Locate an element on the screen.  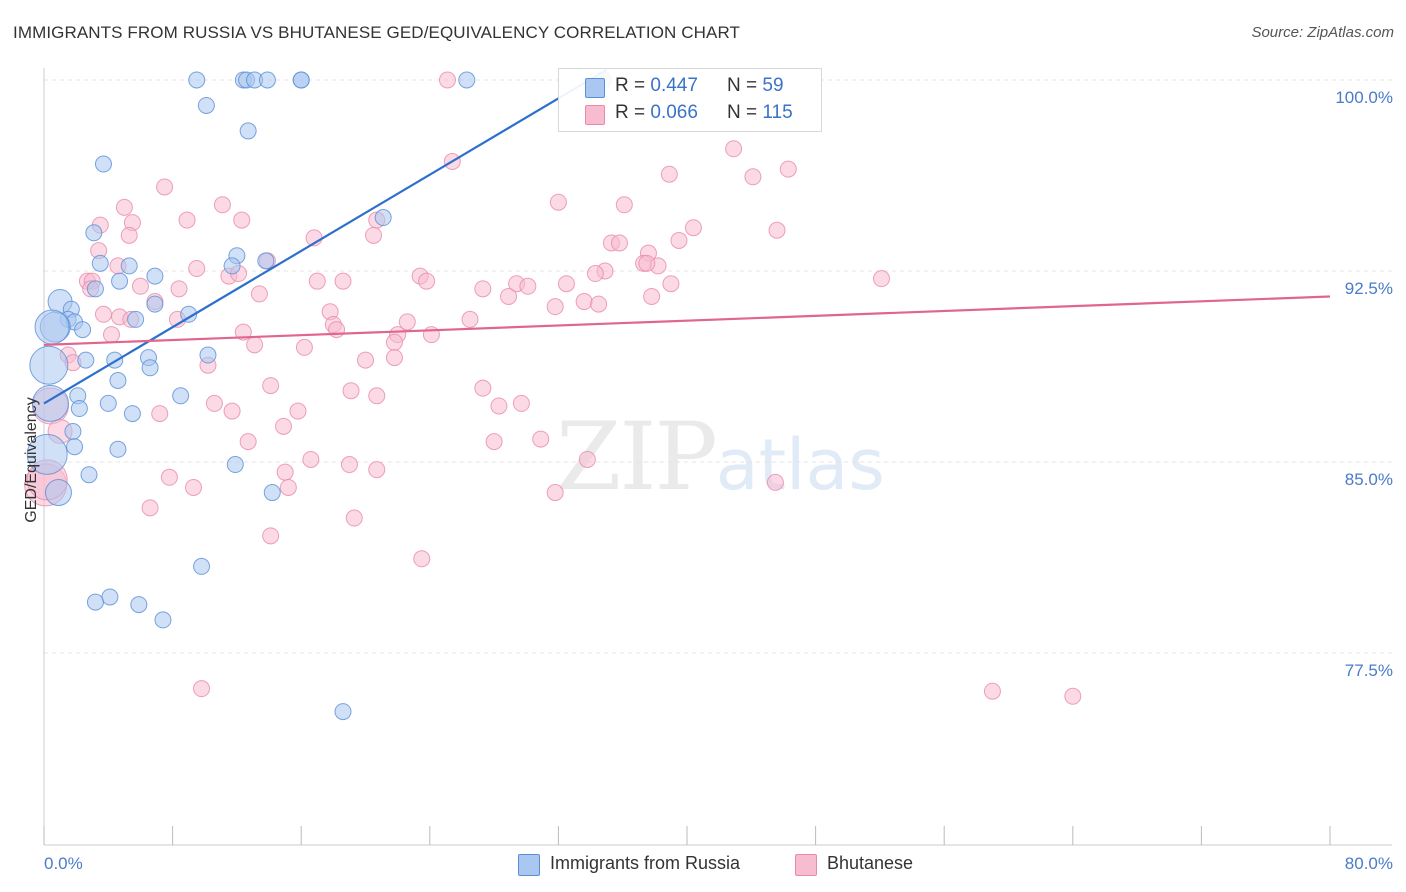
bhutanese-trend-line is located at coordinates (687, 320).